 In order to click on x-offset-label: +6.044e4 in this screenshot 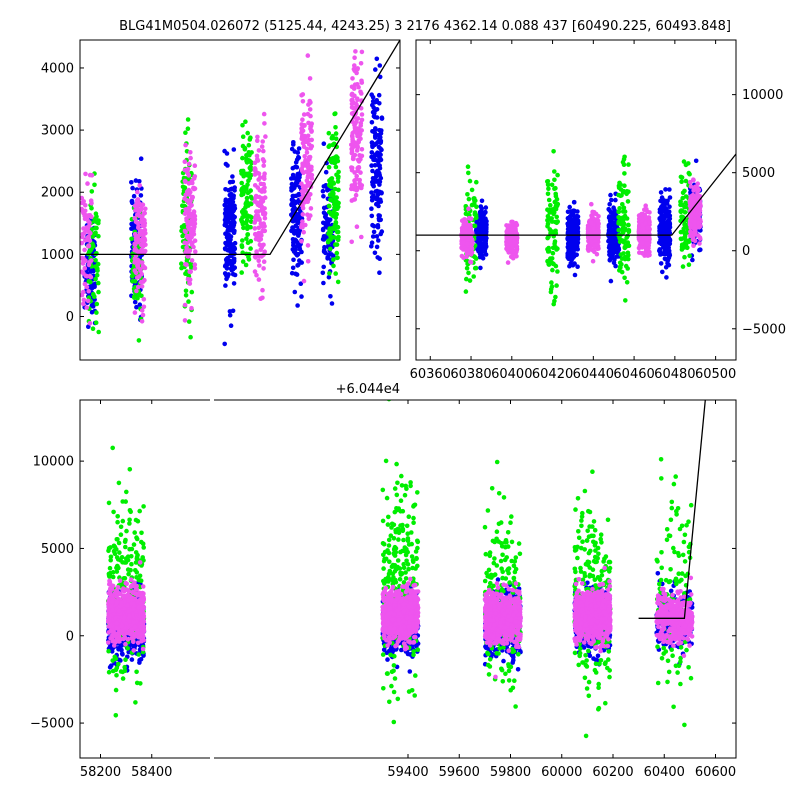, I will do `click(368, 389)`.